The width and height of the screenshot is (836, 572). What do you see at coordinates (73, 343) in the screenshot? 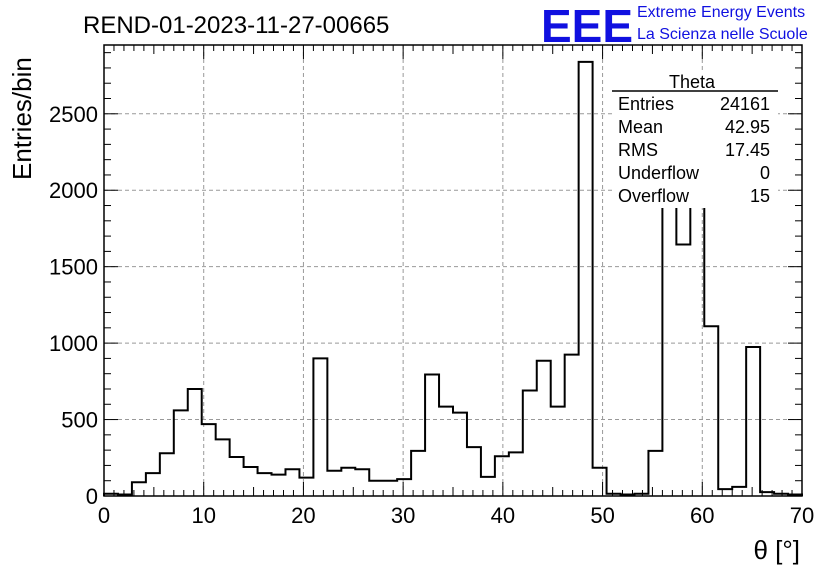
I see `y-tick-label: 1000` at bounding box center [73, 343].